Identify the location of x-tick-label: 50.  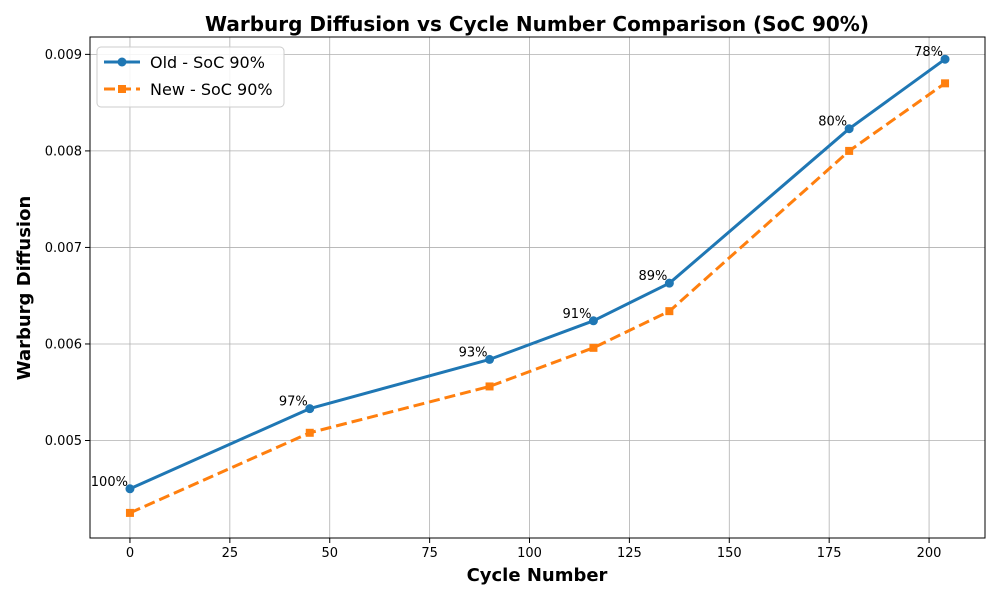
(329, 553).